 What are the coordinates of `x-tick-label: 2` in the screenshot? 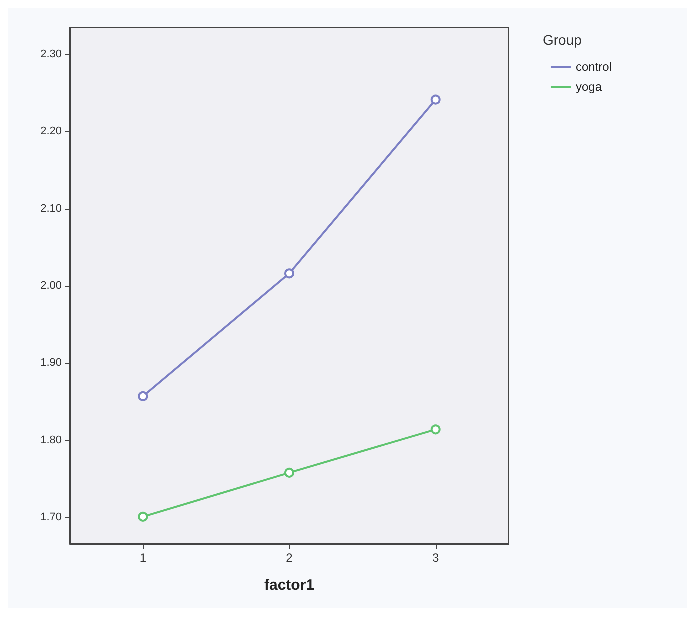 It's located at (290, 558).